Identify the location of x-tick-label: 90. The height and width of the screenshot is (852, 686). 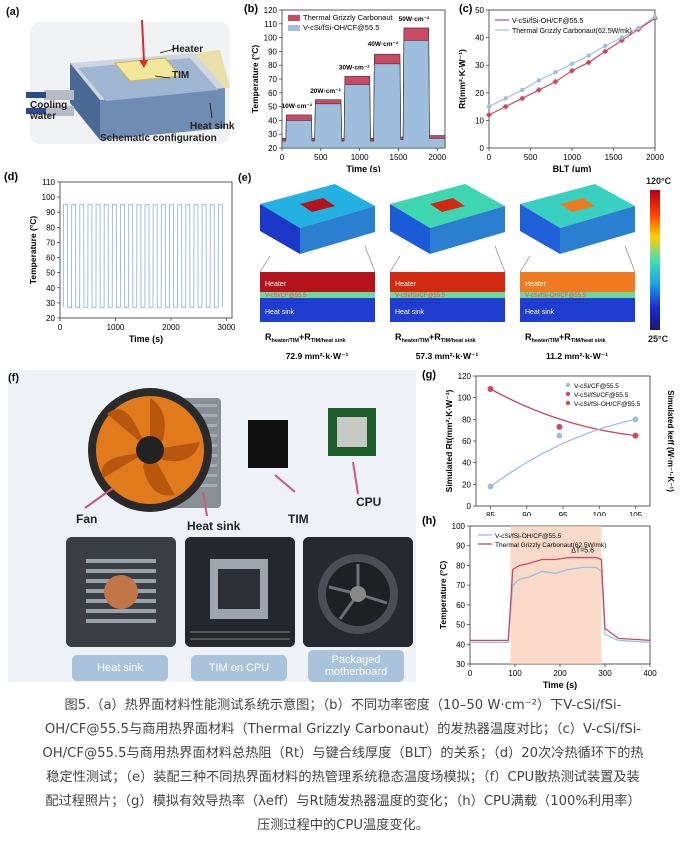
(526, 513).